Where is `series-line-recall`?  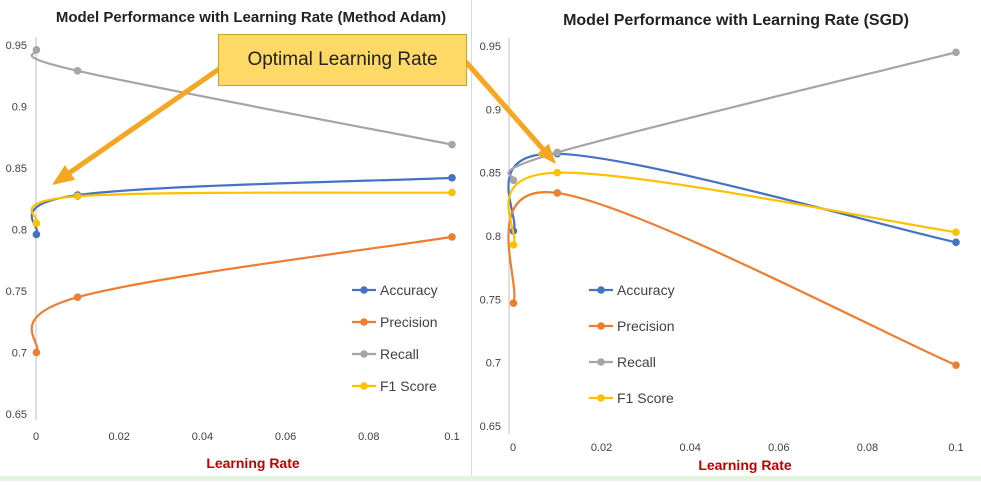 series-line-recall is located at coordinates (732, 116).